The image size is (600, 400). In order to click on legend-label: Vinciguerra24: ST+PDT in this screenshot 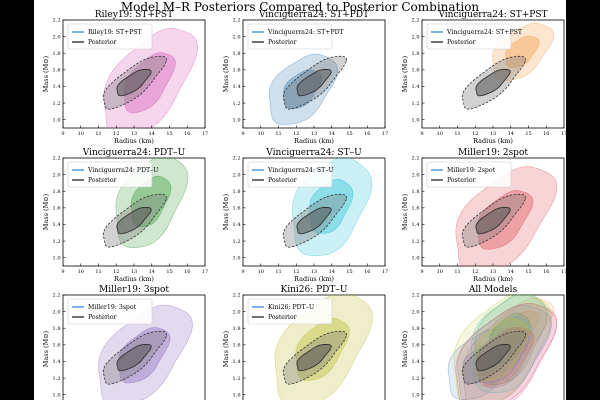, I will do `click(306, 32)`.